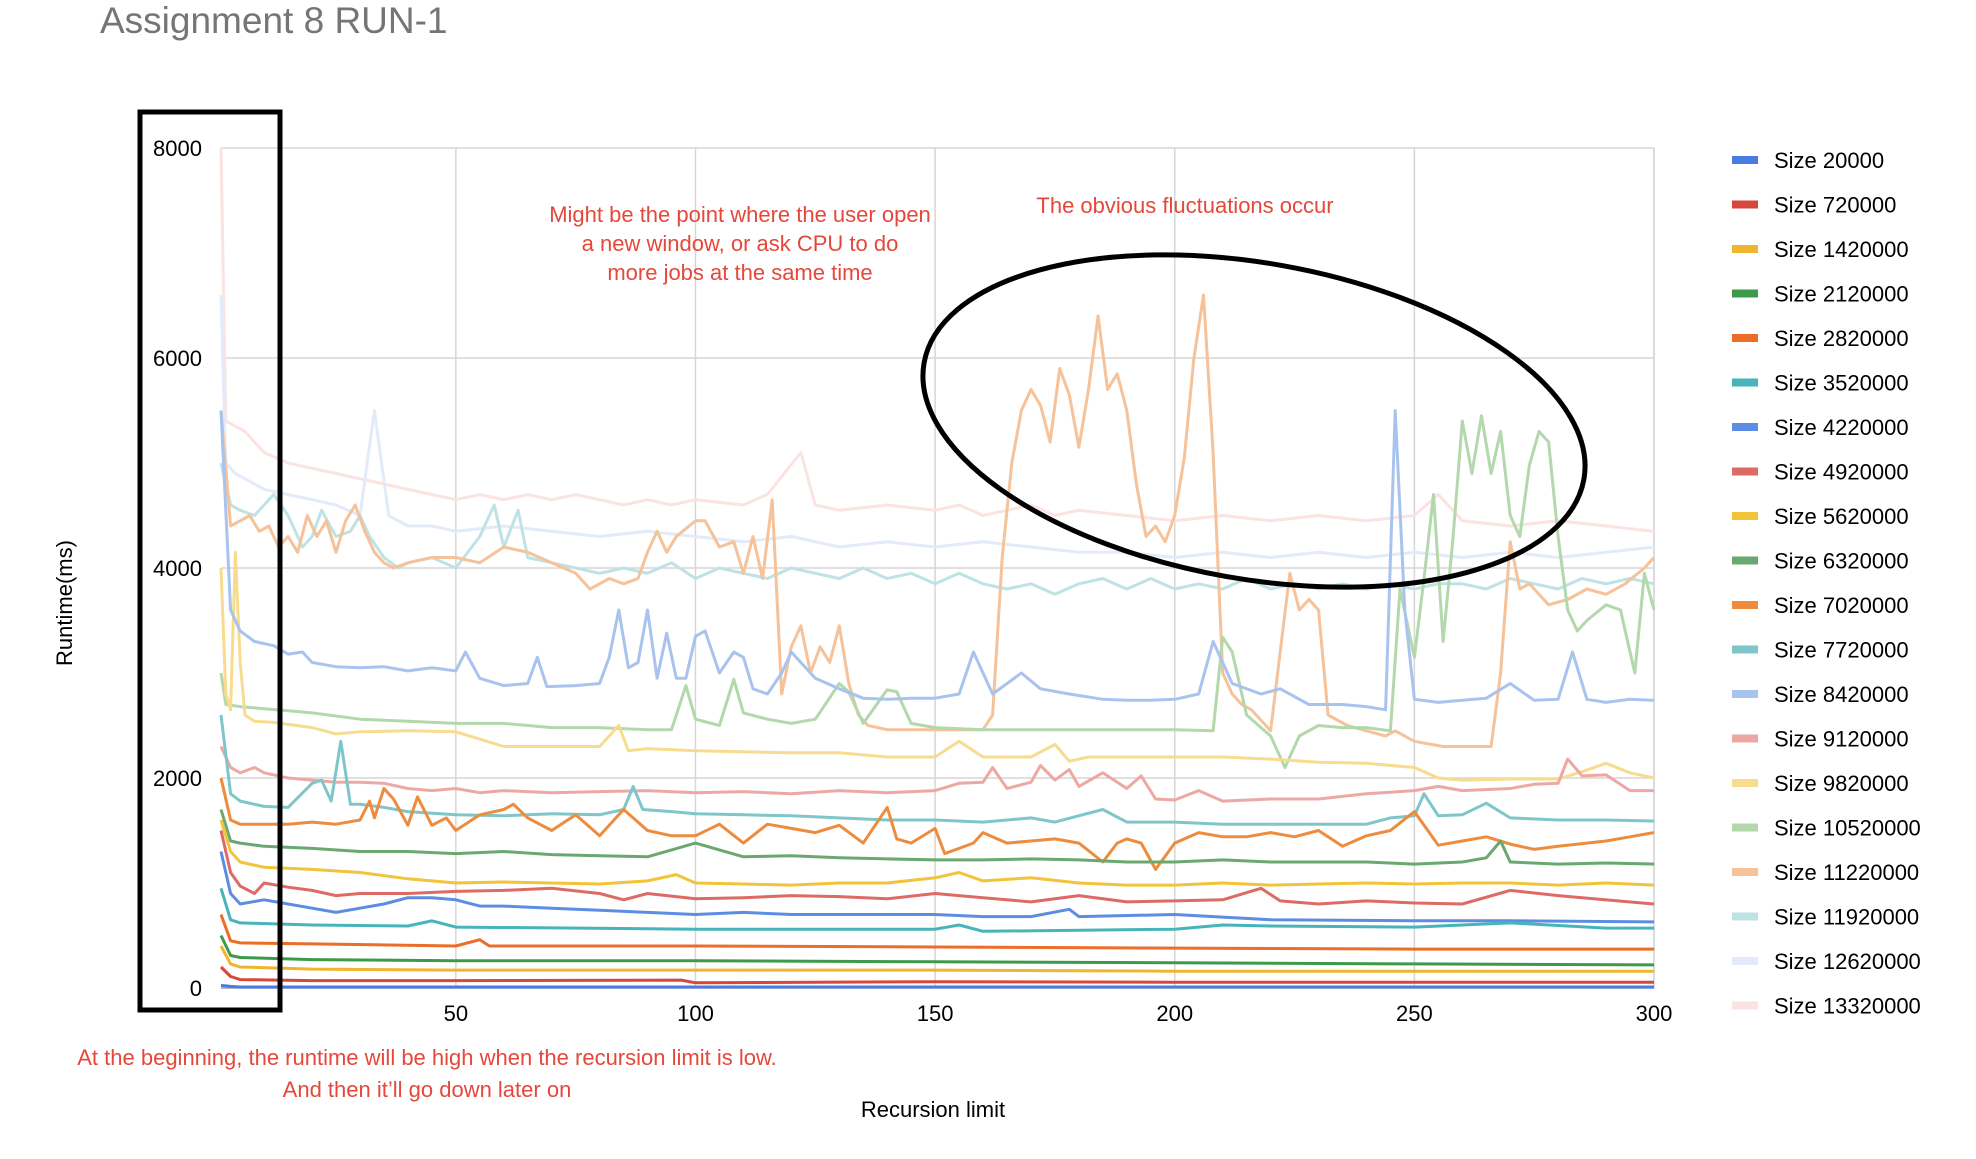 The image size is (1976, 1159). I want to click on legend-label: Size 20000, so click(1829, 160).